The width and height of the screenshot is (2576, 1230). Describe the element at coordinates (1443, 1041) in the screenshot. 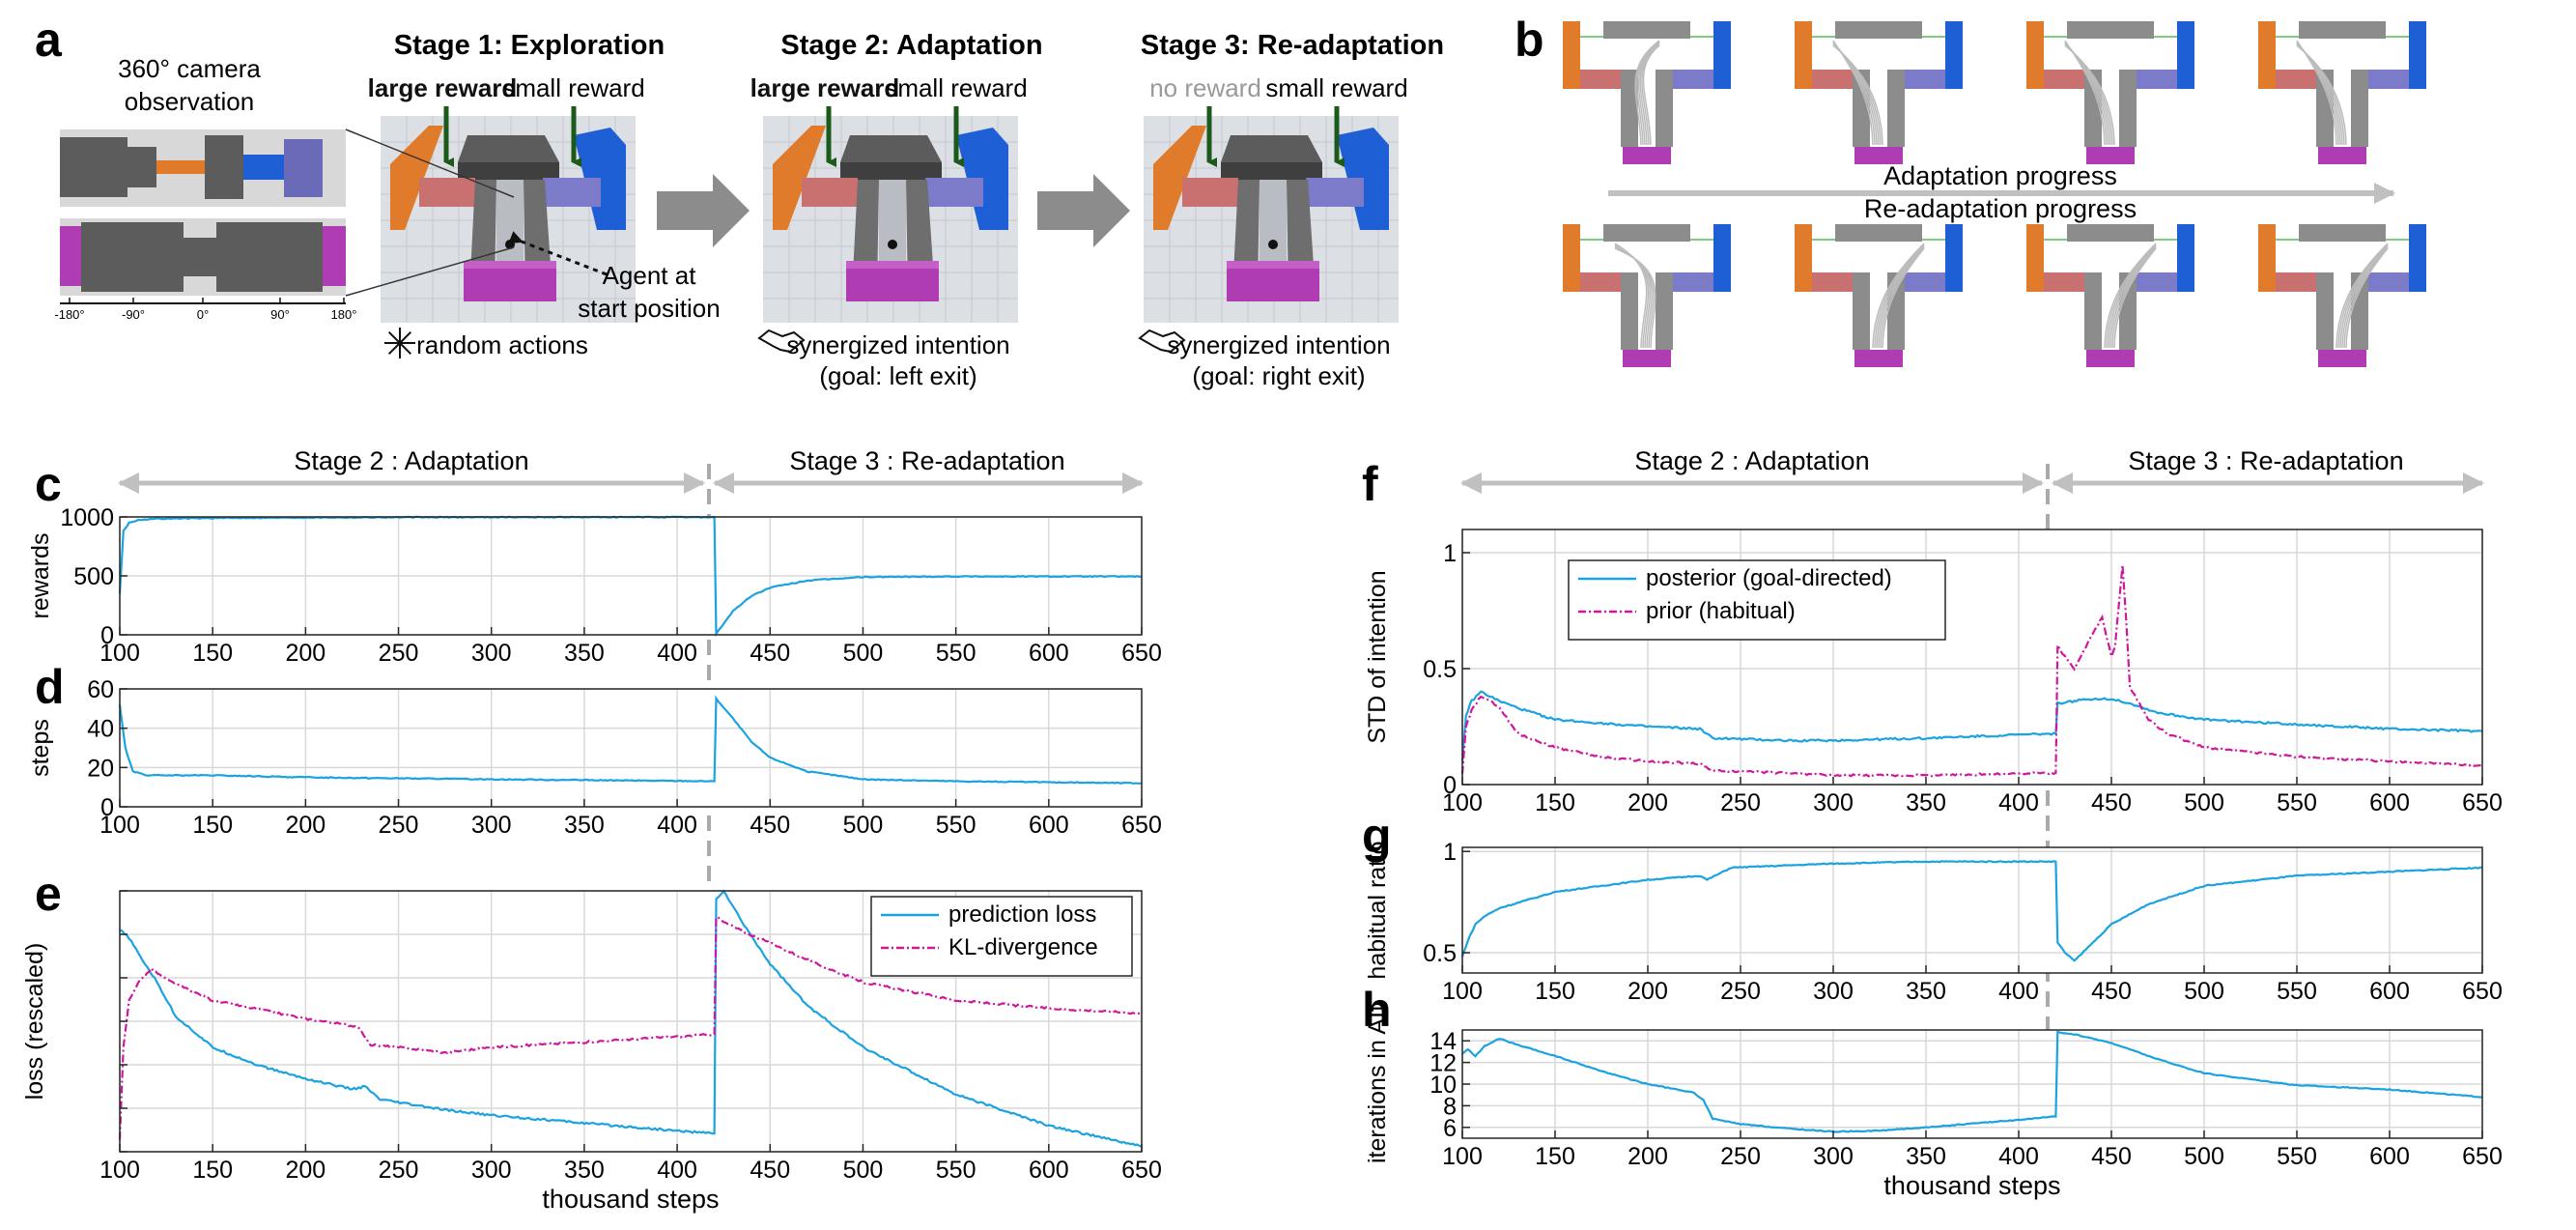

I see `y-tick-label: 14` at that location.